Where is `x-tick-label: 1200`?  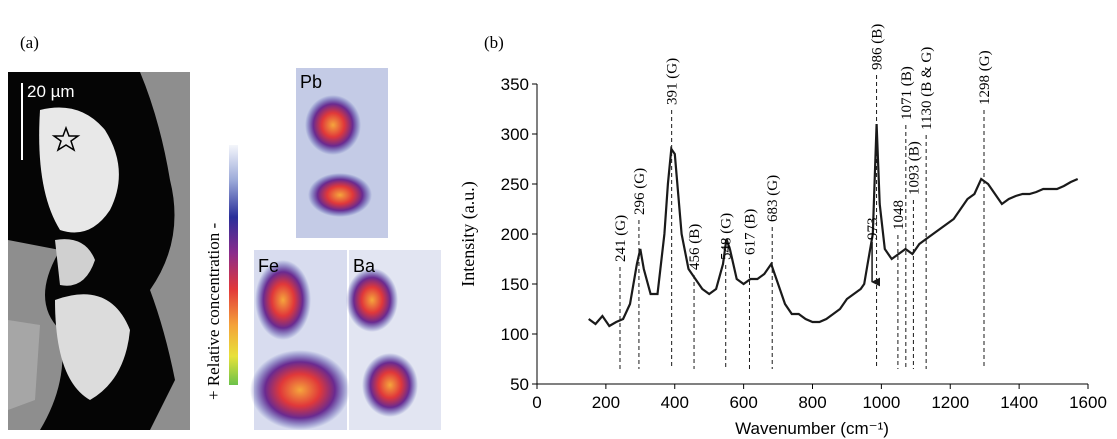
x-tick-label: 1200 is located at coordinates (950, 402).